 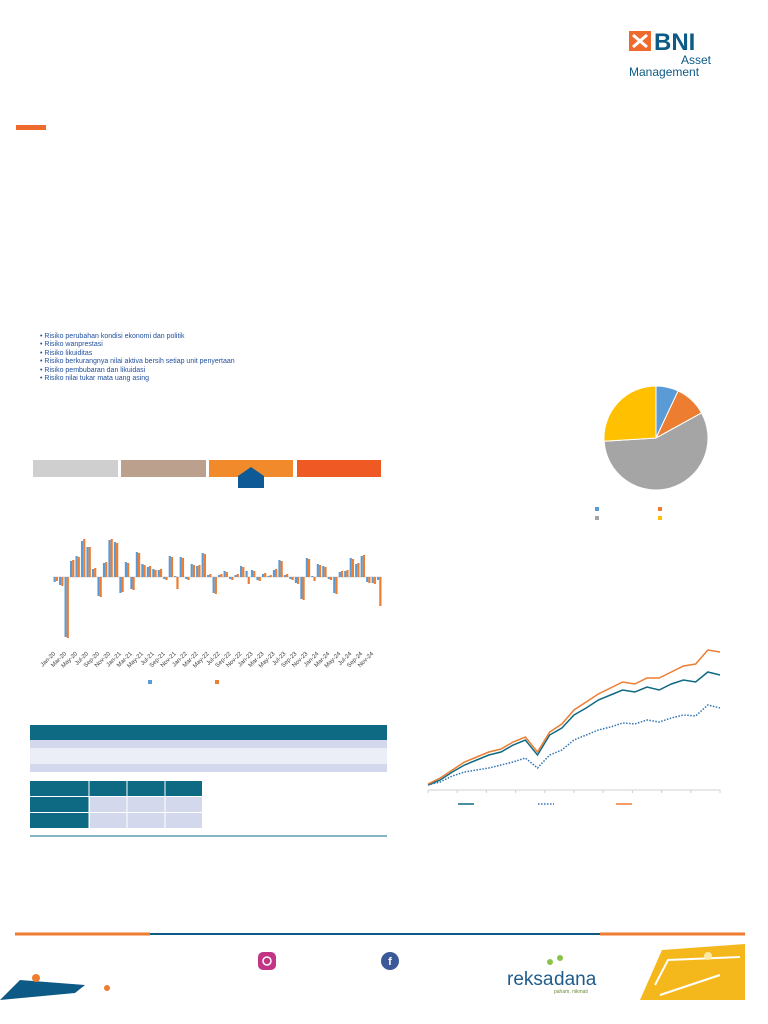 I want to click on logo-brand: BNI, so click(x=674, y=42).